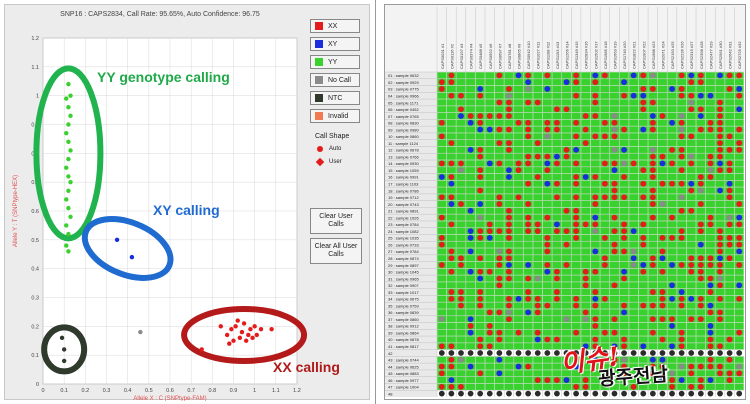 The width and height of the screenshot is (750, 404). I want to click on row-label: 28 : sample 0874, so click(403, 258).